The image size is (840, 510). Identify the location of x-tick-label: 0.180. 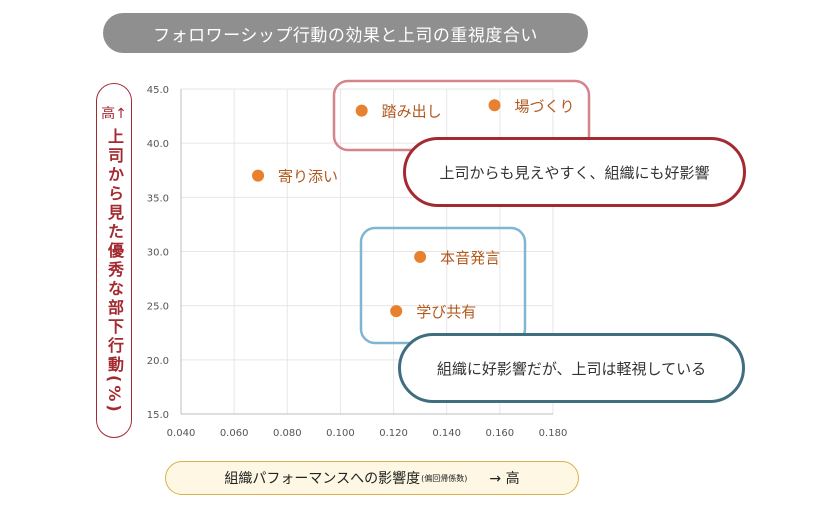
(553, 433).